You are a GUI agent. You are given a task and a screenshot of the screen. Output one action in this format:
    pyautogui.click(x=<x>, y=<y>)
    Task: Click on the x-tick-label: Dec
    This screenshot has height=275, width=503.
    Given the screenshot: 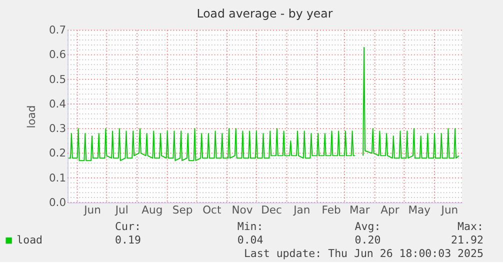 What is the action you would take?
    pyautogui.click(x=271, y=210)
    